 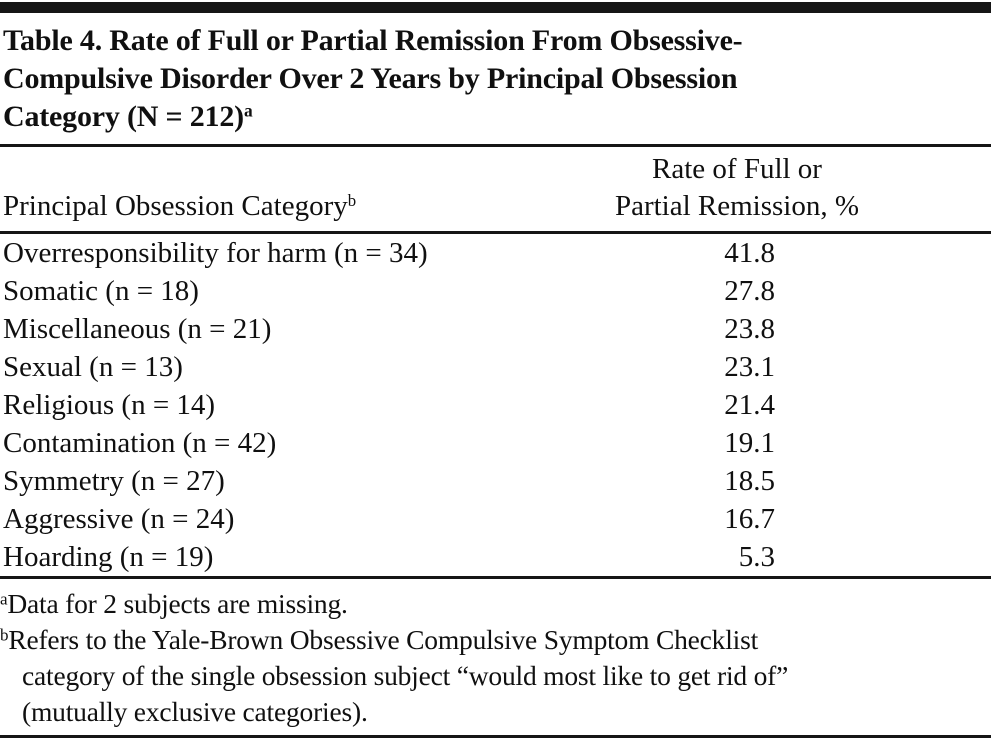 I want to click on rate-cell: 23.1, so click(x=779, y=367).